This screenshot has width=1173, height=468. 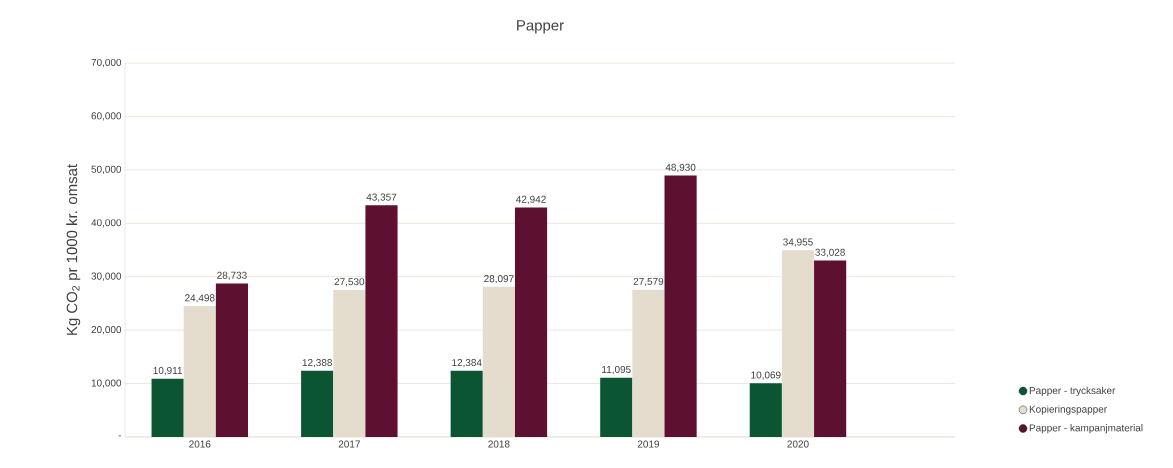 I want to click on data-label: 28,097, so click(x=499, y=279).